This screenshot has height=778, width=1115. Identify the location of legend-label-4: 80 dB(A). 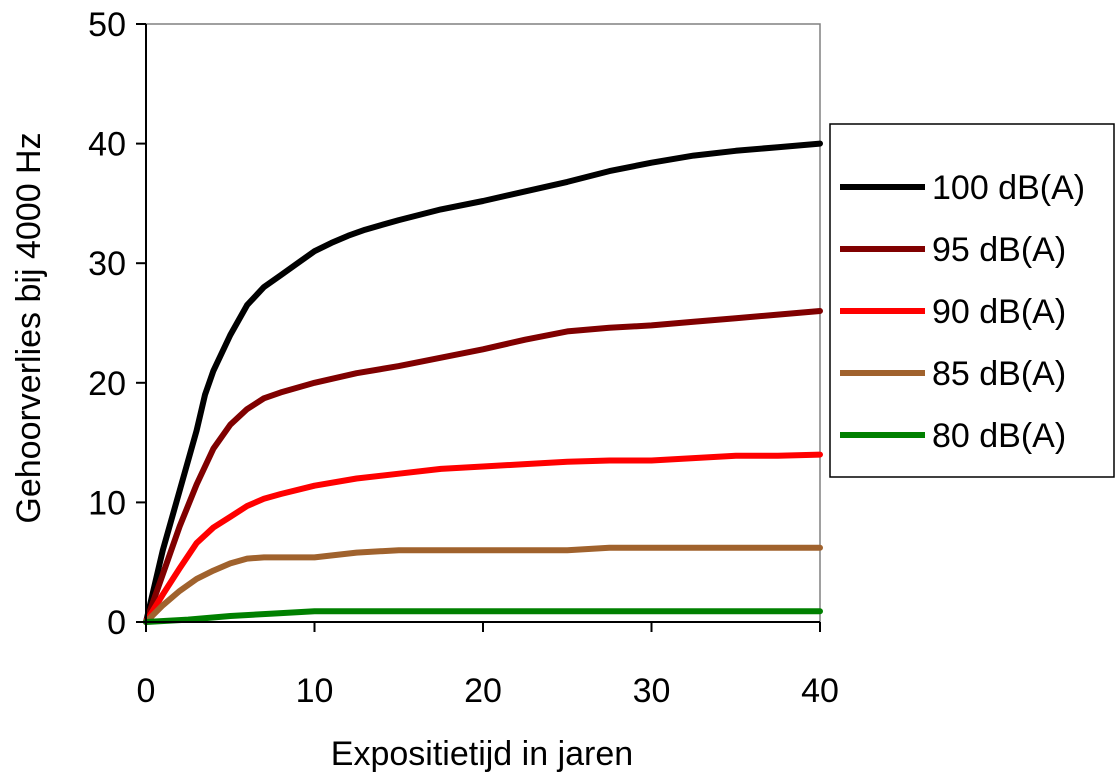
(999, 436).